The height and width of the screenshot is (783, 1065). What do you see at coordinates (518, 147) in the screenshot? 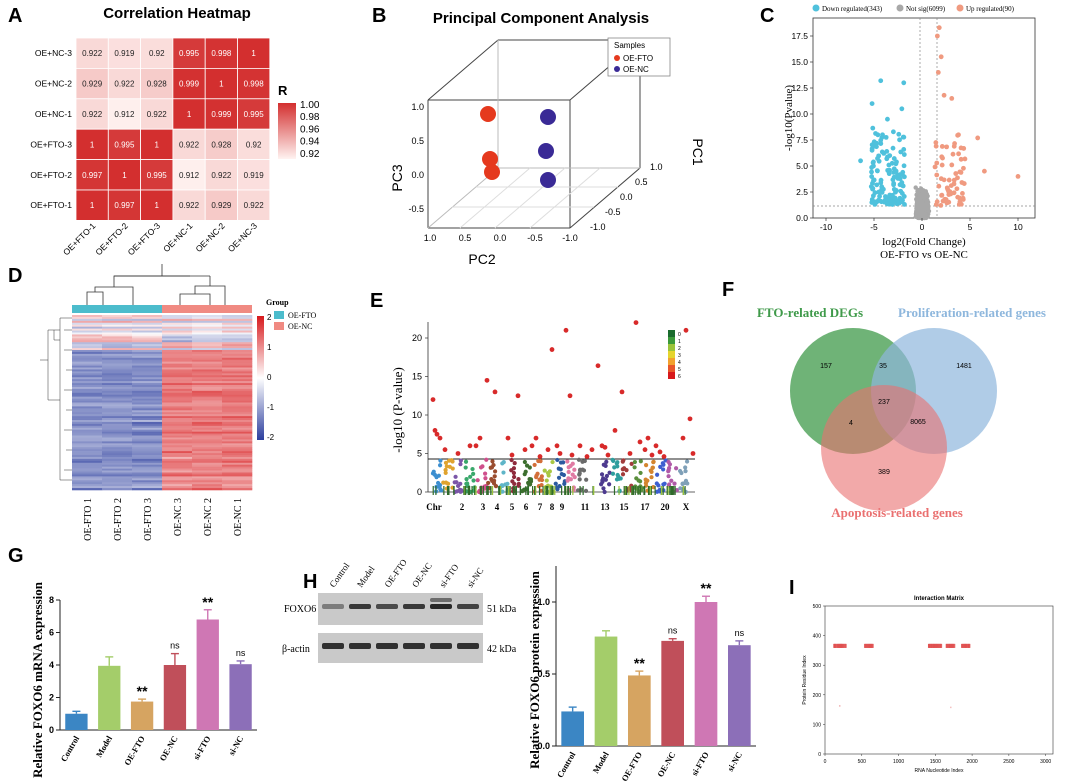
I see `pca-points` at bounding box center [518, 147].